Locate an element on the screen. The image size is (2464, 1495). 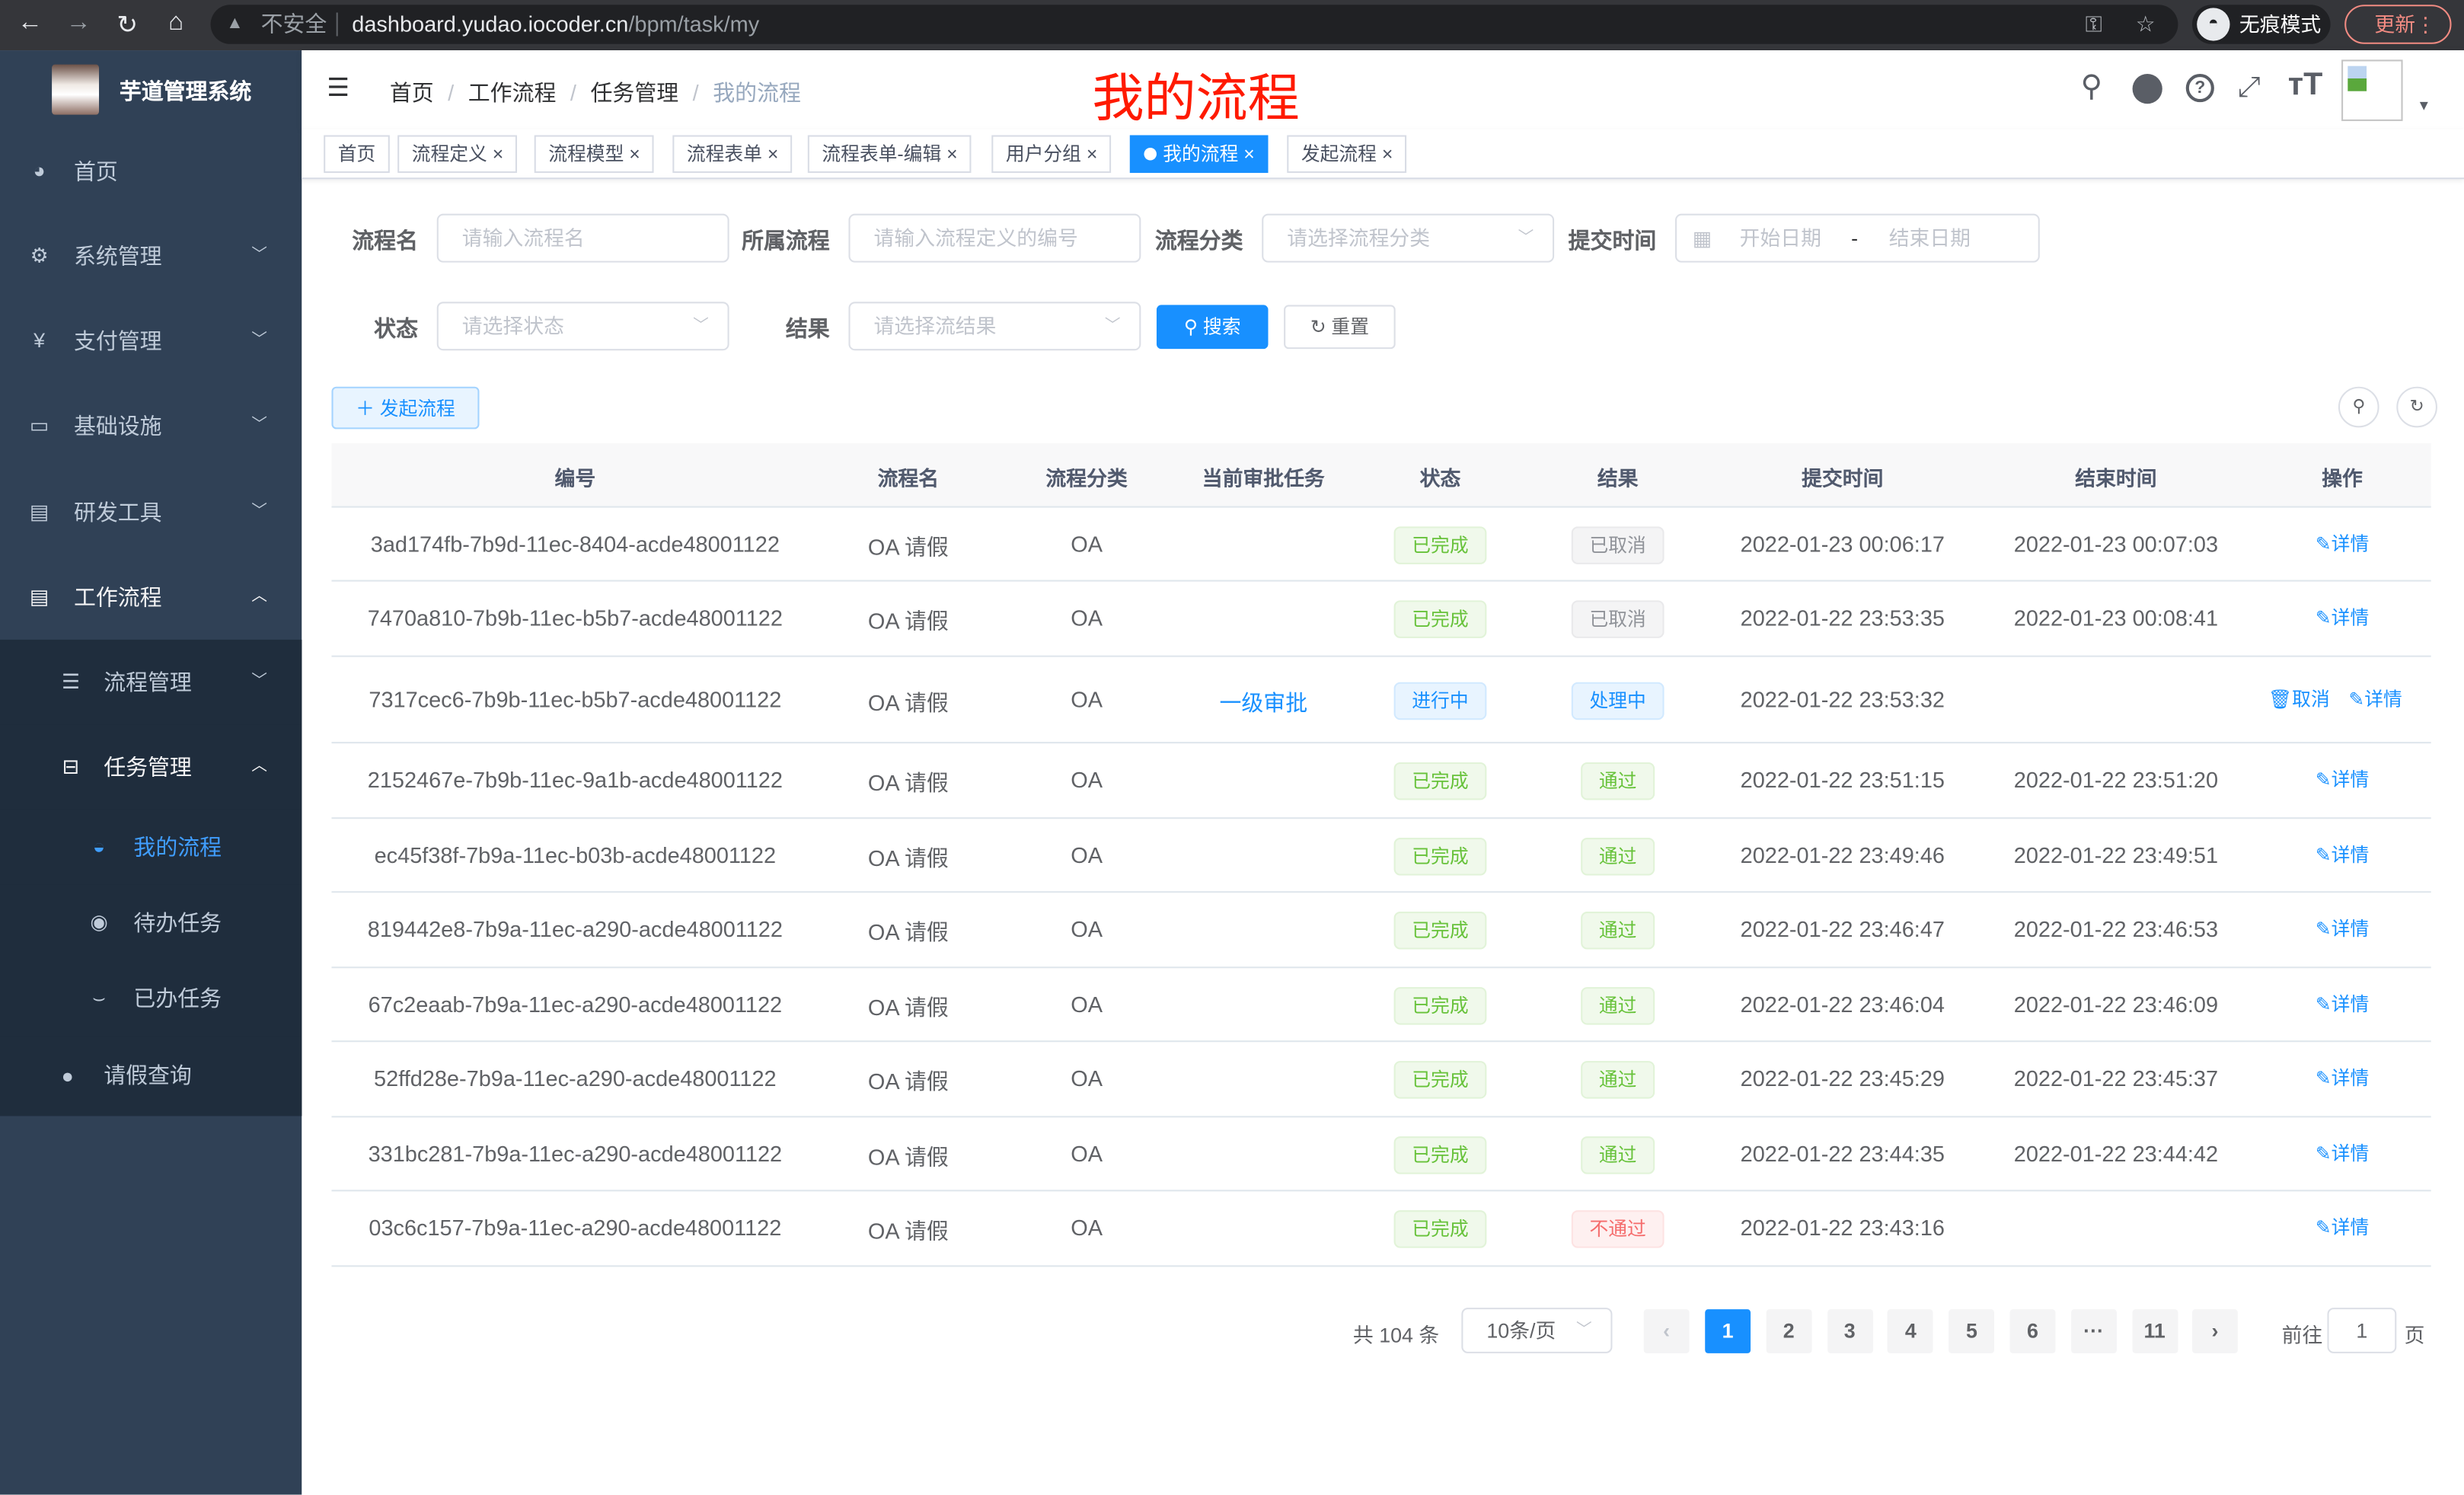
sidebar-item-home: ◕ 首页 is located at coordinates (151, 171).